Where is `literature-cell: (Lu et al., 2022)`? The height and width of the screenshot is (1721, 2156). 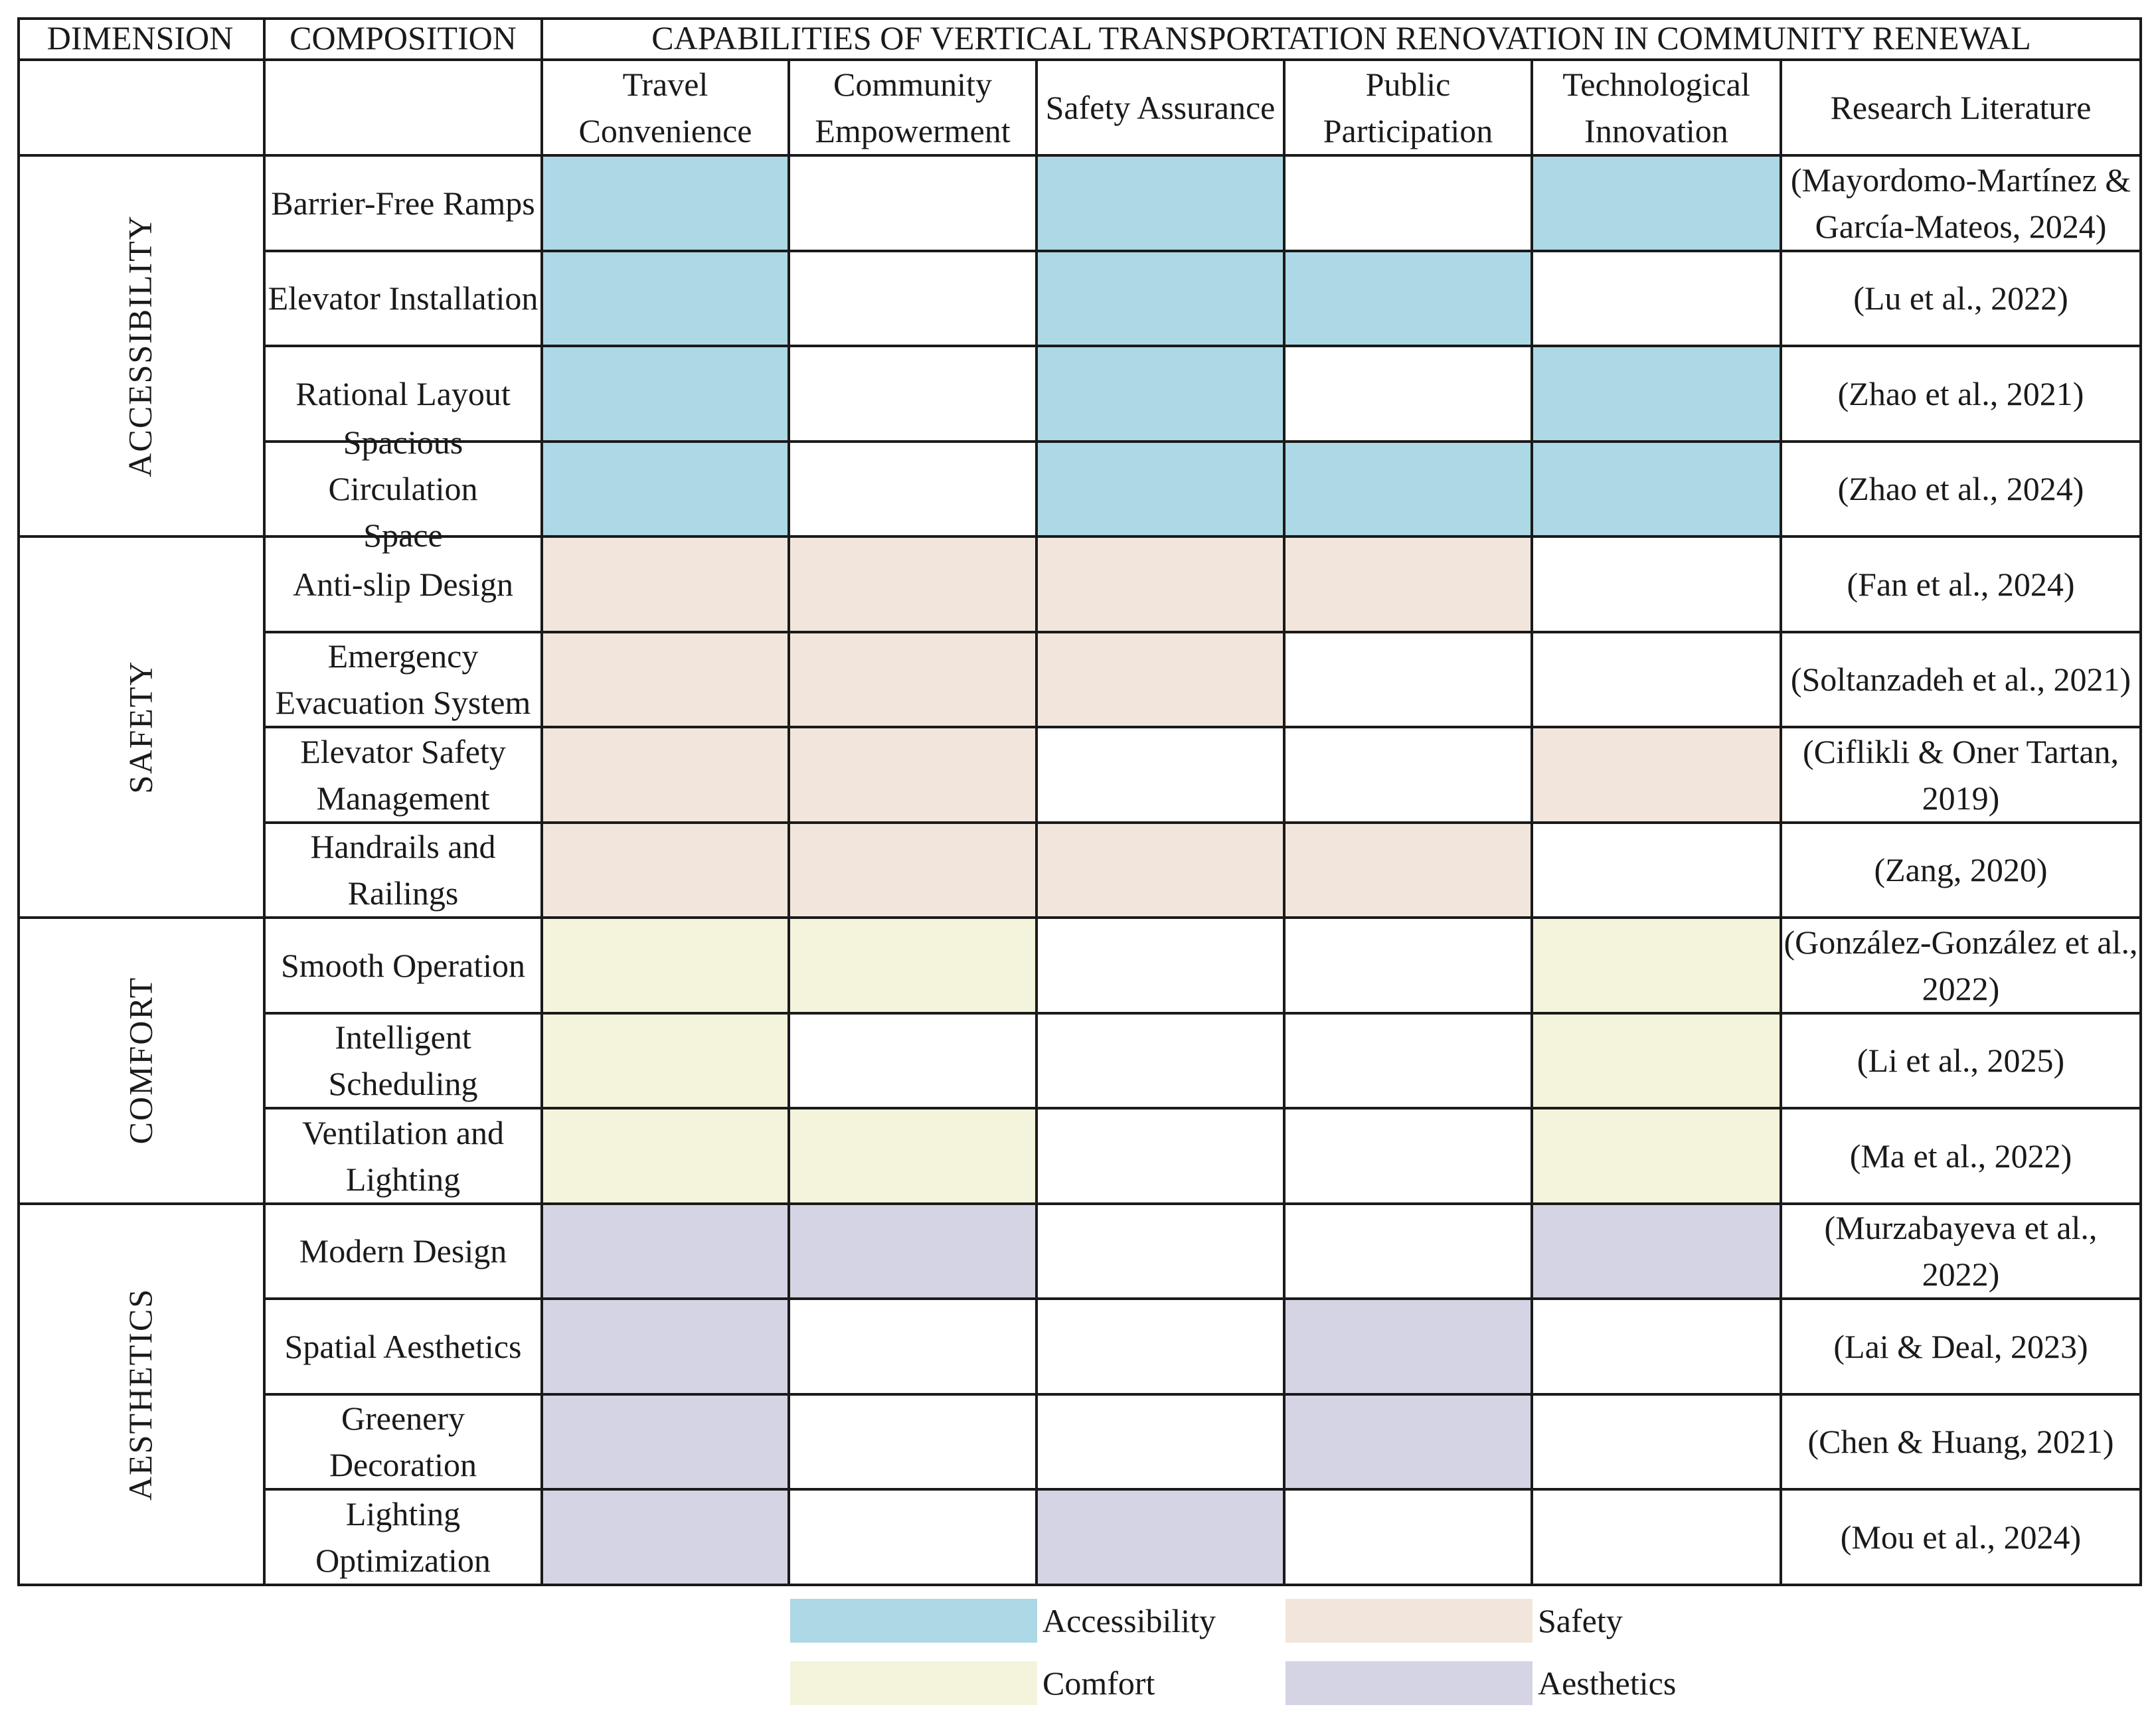
literature-cell: (Lu et al., 2022) is located at coordinates (1962, 299).